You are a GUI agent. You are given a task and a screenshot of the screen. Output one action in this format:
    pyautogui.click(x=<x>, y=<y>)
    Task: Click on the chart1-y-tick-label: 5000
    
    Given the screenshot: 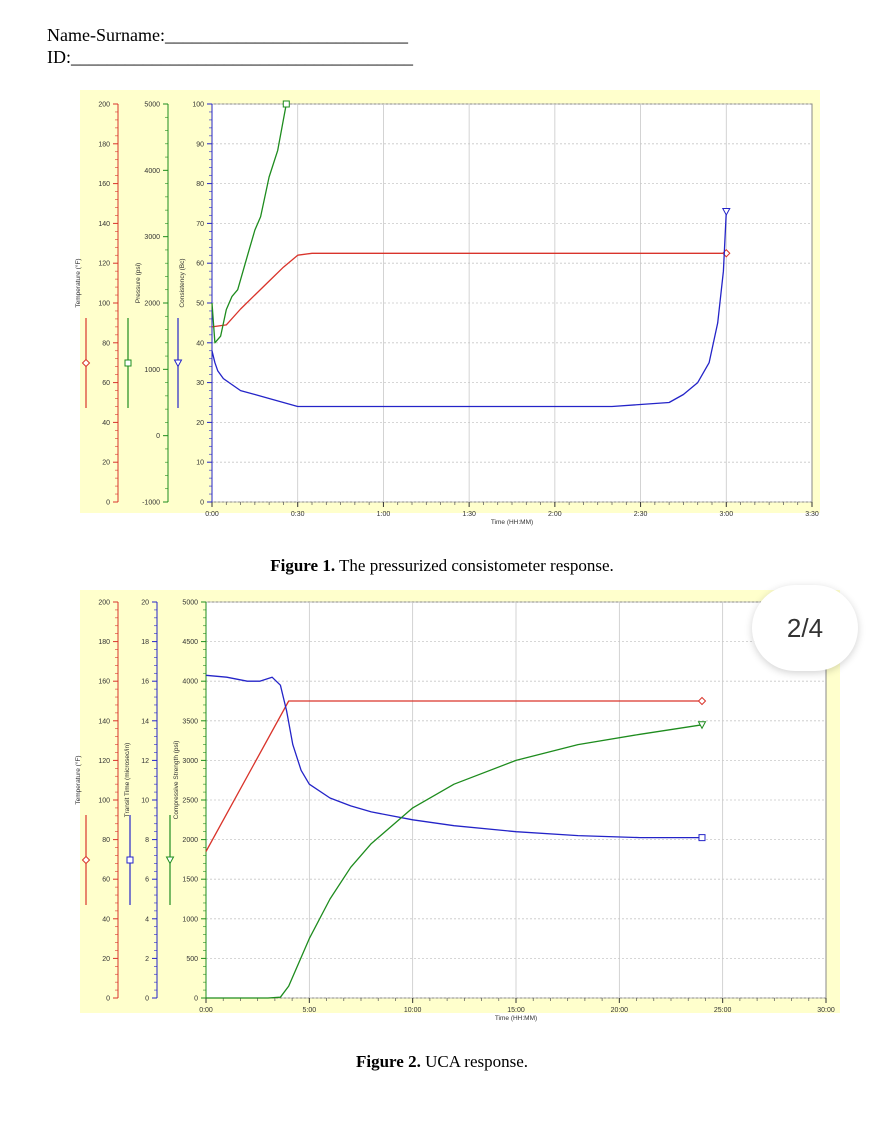 What is the action you would take?
    pyautogui.click(x=152, y=105)
    